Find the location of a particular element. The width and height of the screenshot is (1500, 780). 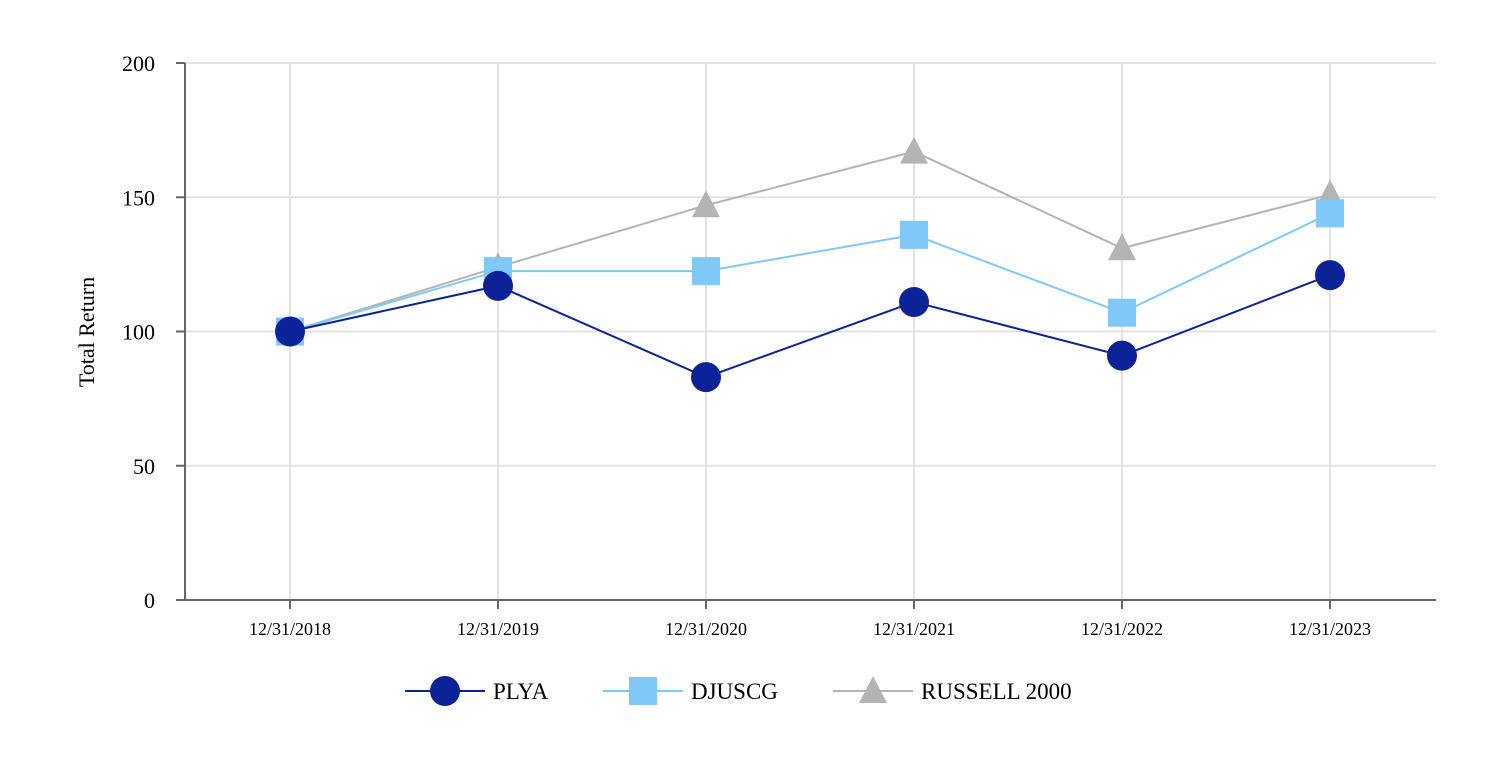

legend-label: RUSSELL 2000 is located at coordinates (996, 691).